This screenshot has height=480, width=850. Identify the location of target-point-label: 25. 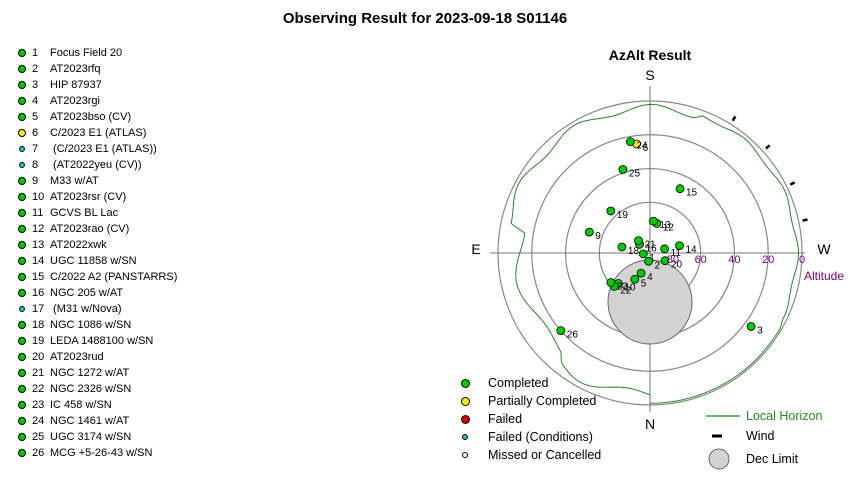
(635, 174).